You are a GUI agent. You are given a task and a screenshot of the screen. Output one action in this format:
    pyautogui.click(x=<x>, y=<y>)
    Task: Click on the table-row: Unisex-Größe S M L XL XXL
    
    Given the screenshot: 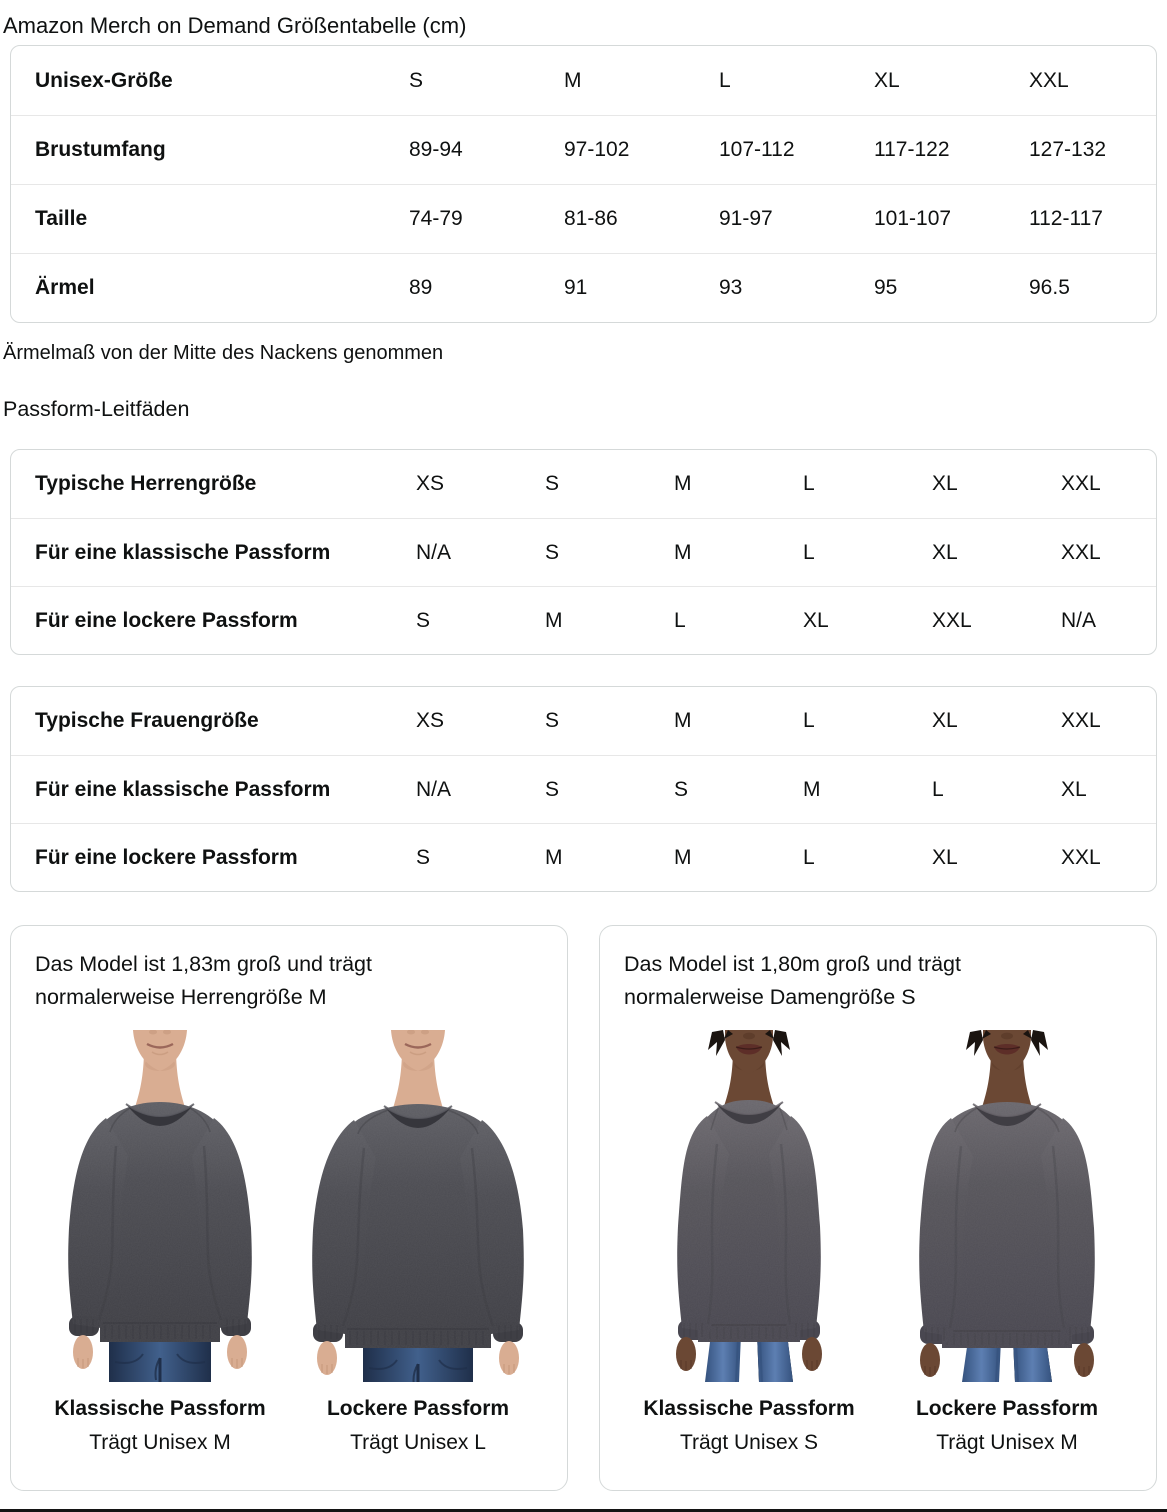 What is the action you would take?
    pyautogui.click(x=583, y=80)
    